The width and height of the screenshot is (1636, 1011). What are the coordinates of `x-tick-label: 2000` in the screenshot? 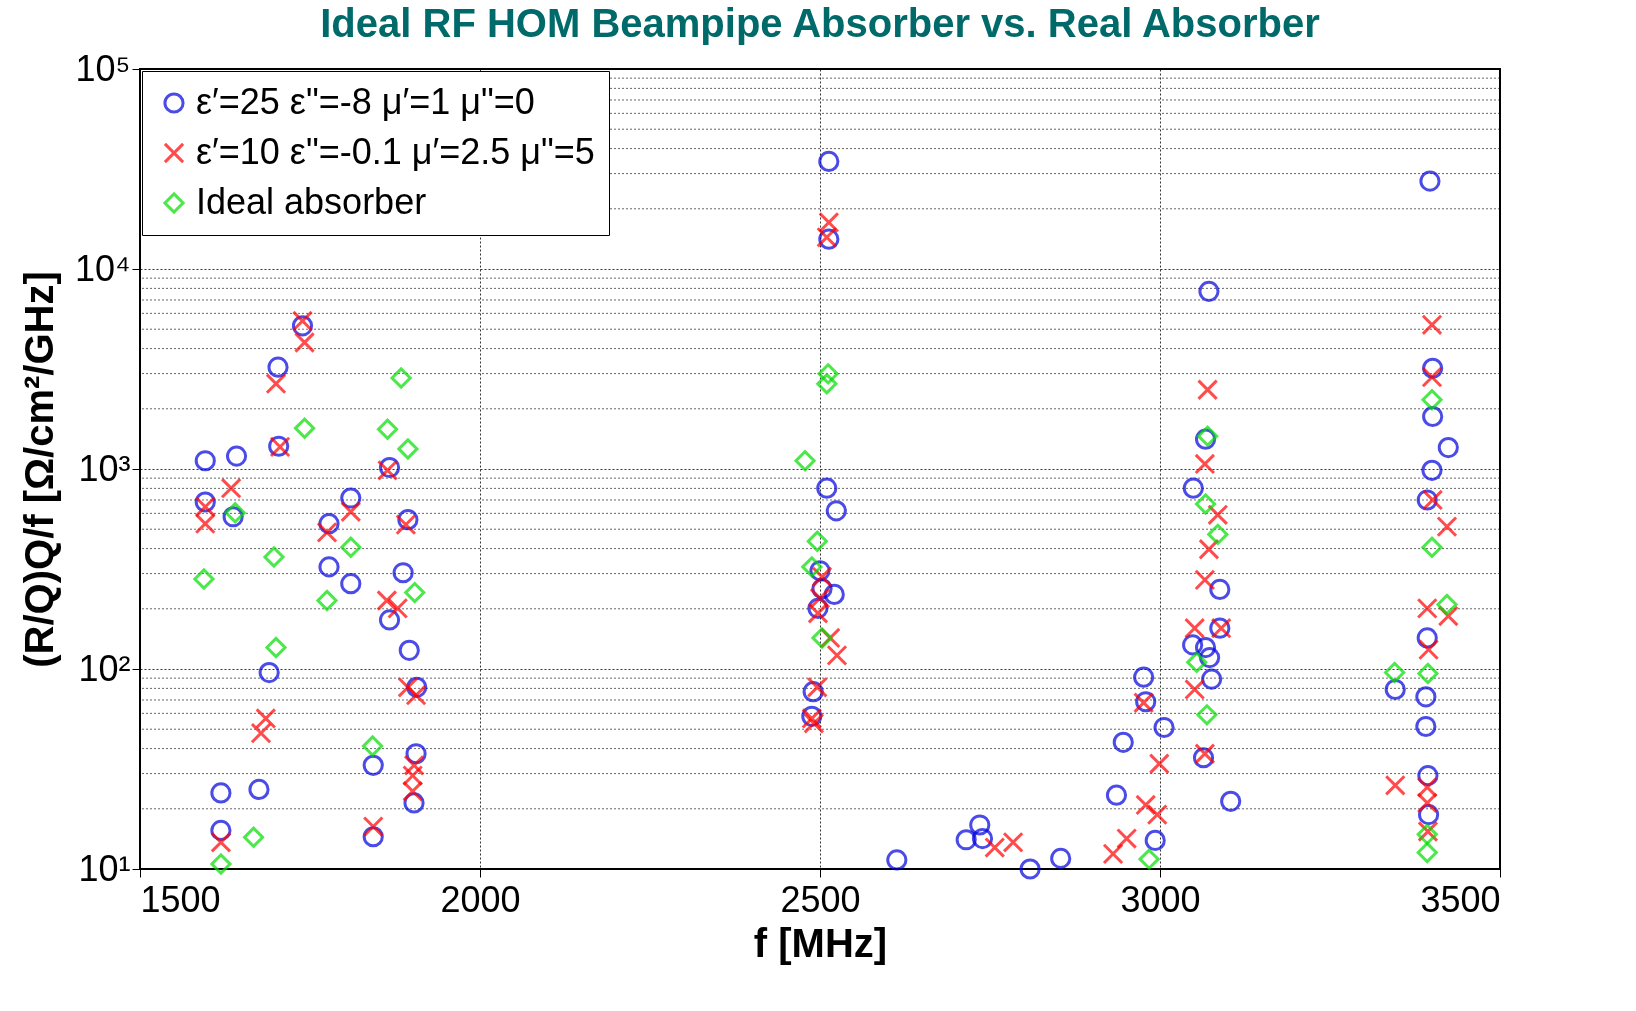 It's located at (480, 899).